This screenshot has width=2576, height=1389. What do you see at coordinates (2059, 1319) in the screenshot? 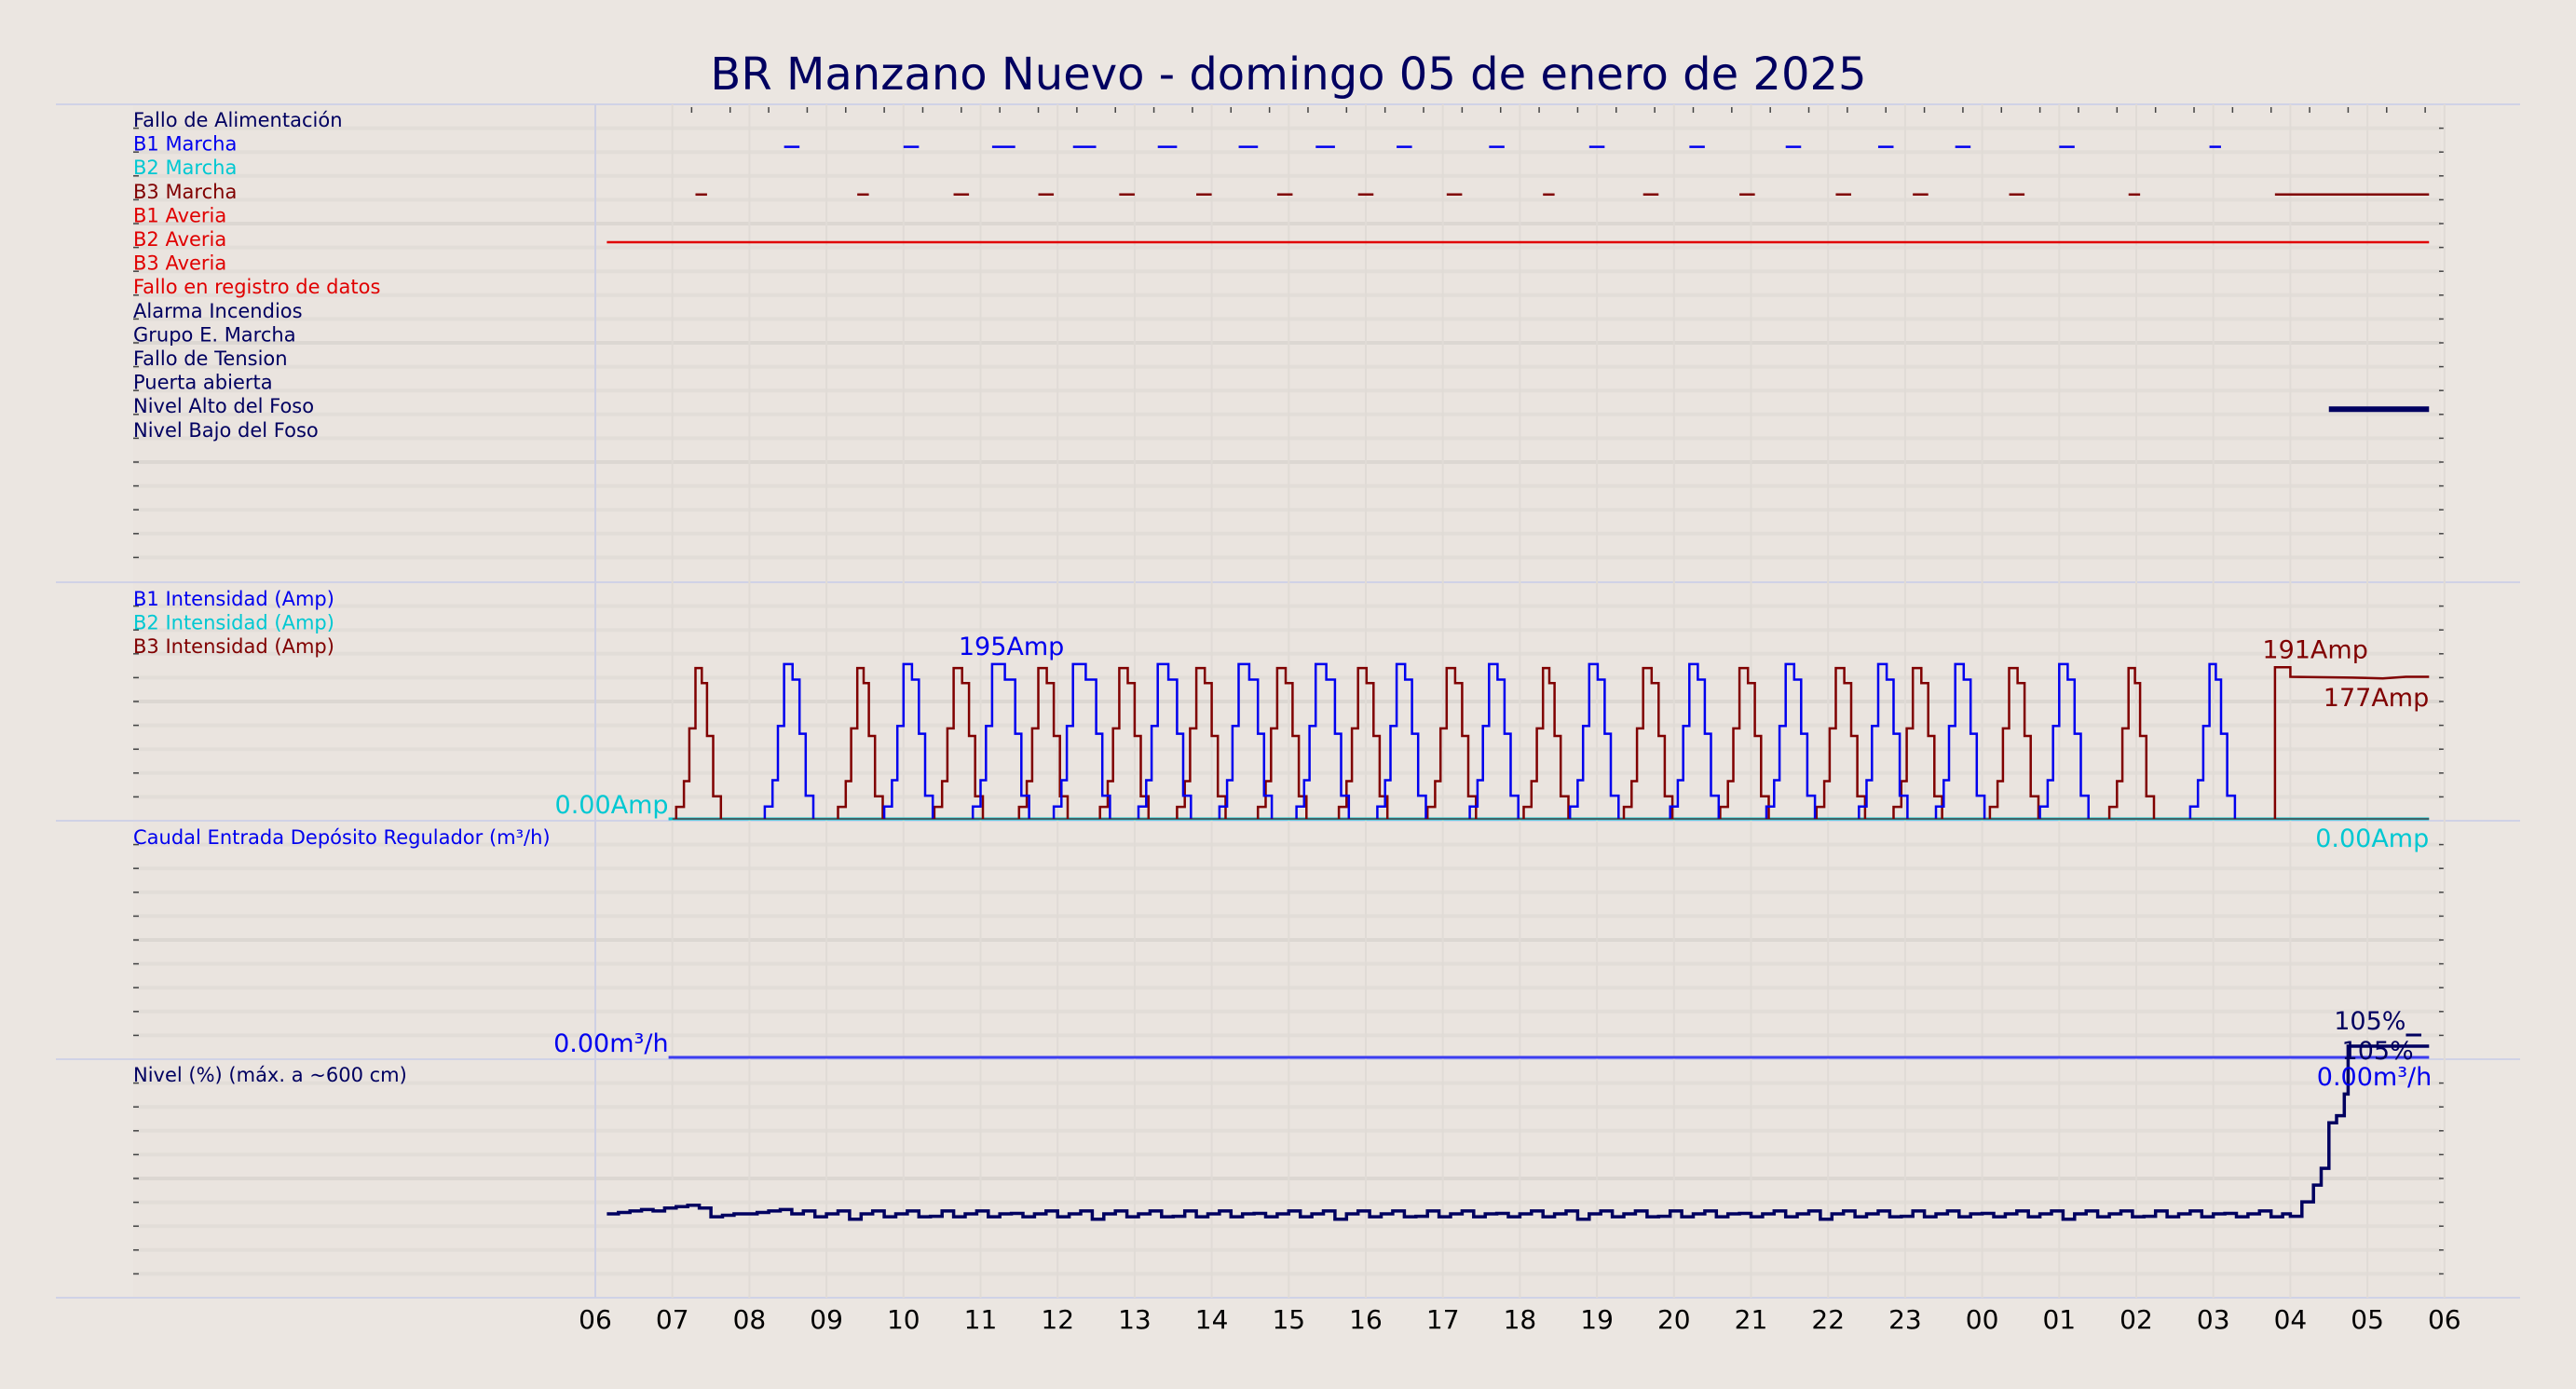
I see `x-tick-label: 01` at bounding box center [2059, 1319].